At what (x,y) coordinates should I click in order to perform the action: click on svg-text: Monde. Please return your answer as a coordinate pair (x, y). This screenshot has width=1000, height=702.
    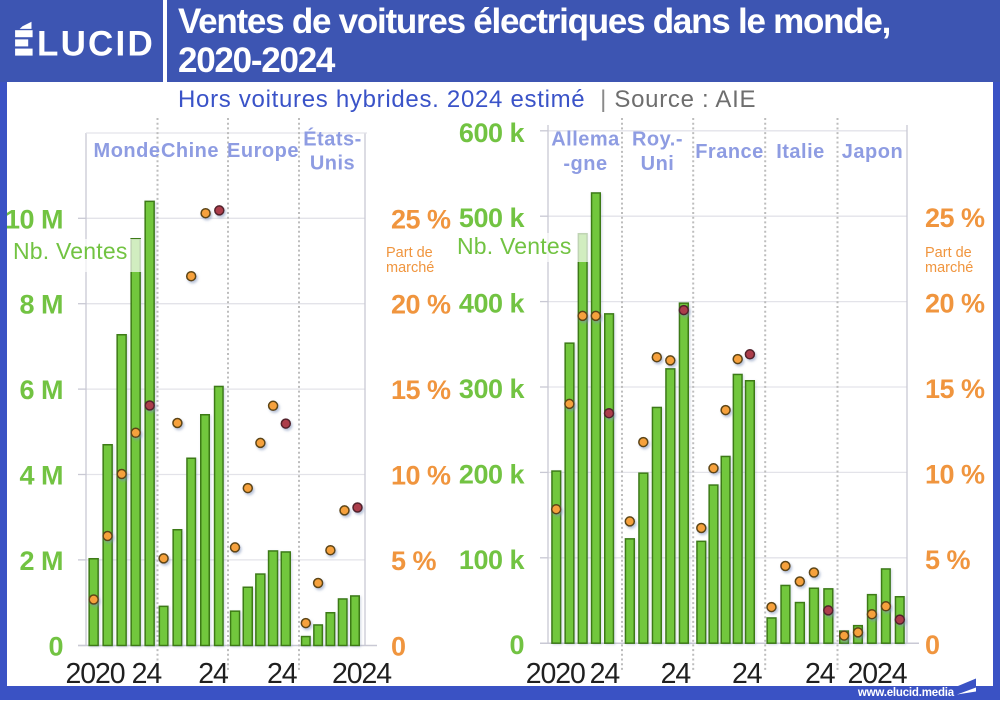
    Looking at the image, I should click on (127, 151).